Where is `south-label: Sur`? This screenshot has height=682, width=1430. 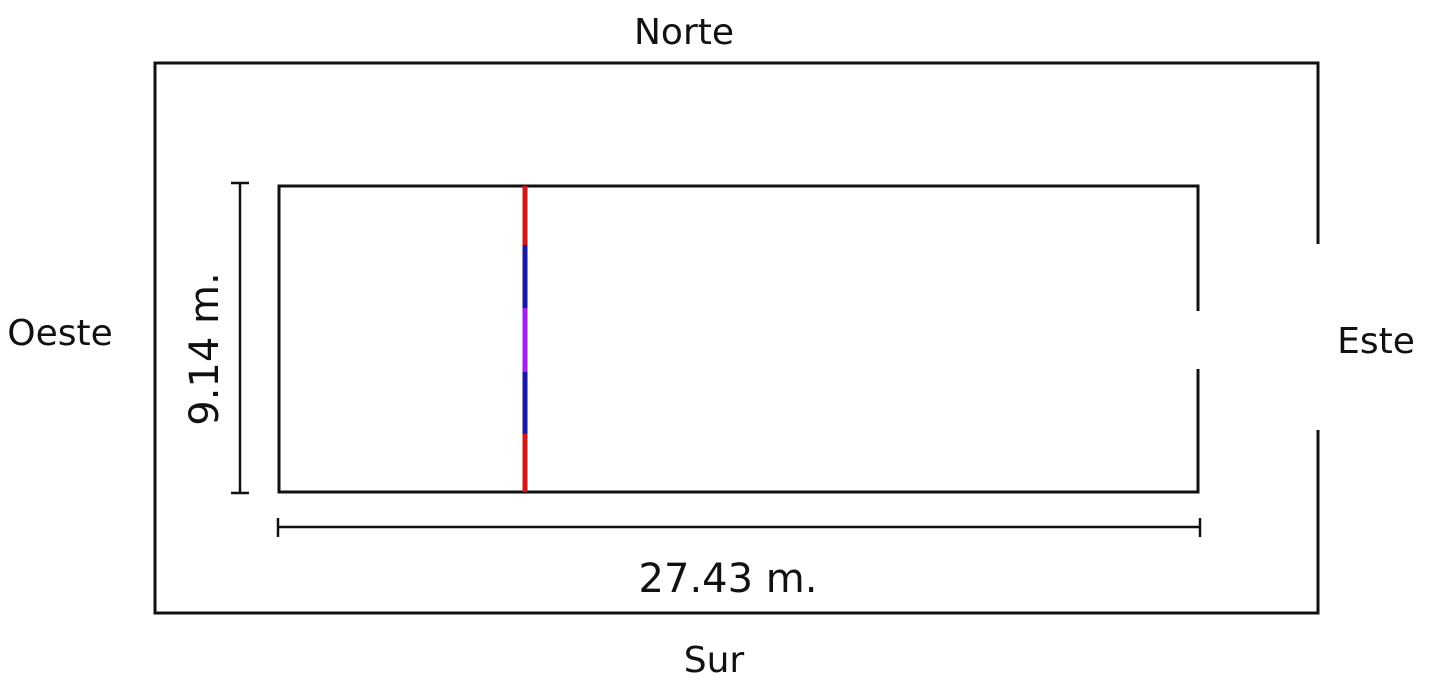 south-label: Sur is located at coordinates (714, 660).